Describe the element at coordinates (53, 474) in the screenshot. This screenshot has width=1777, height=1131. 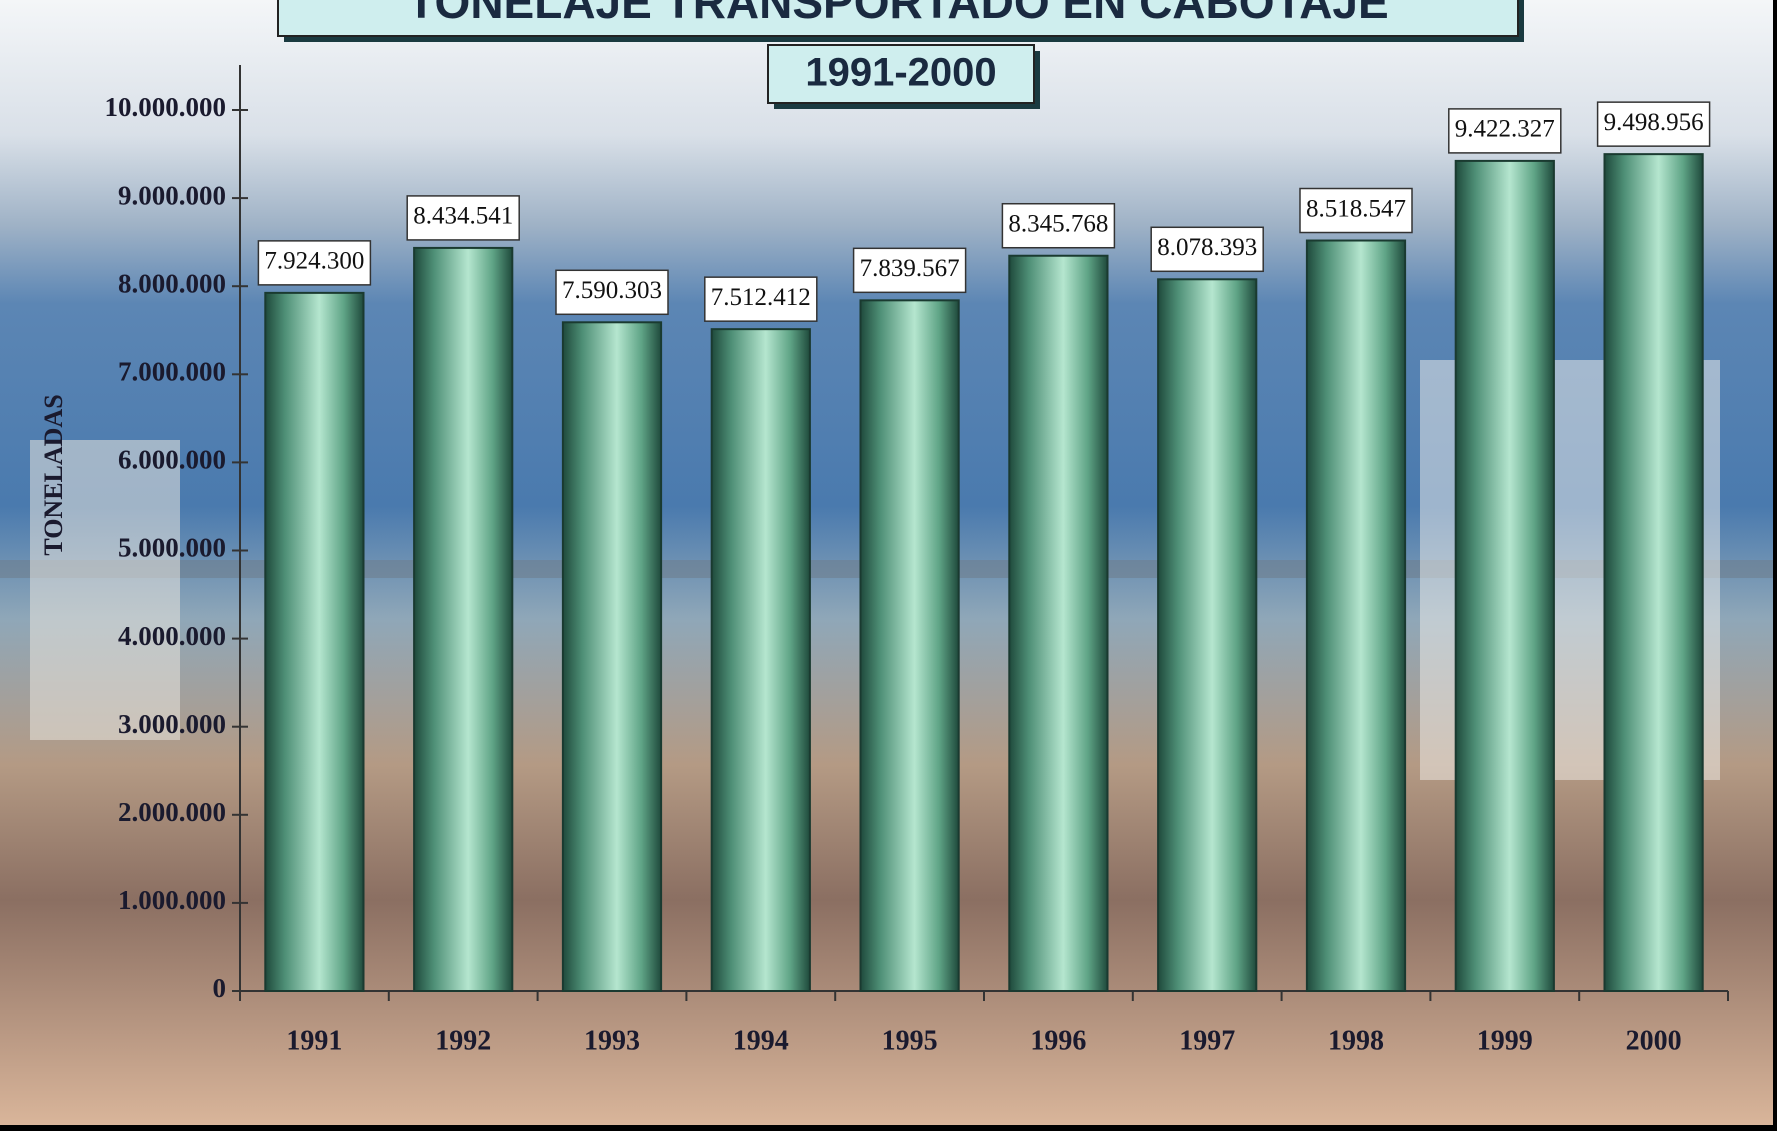
I see `y-axis-label: TONELADAS` at that location.